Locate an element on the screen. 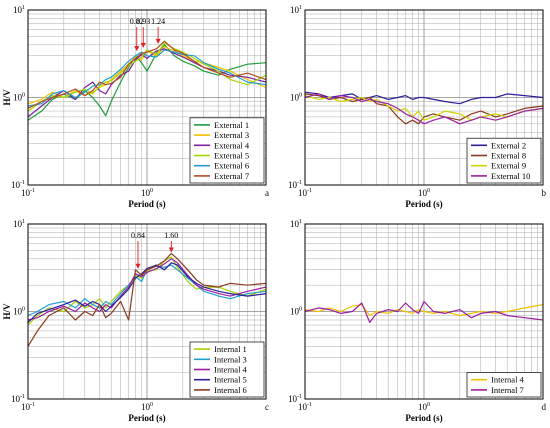  legend-label: External 9 is located at coordinates (508, 166).